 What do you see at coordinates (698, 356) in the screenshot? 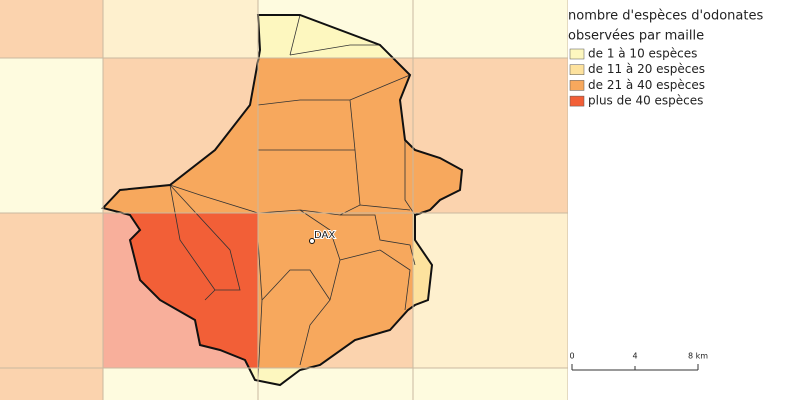
I see `scale-label: 8 km` at bounding box center [698, 356].